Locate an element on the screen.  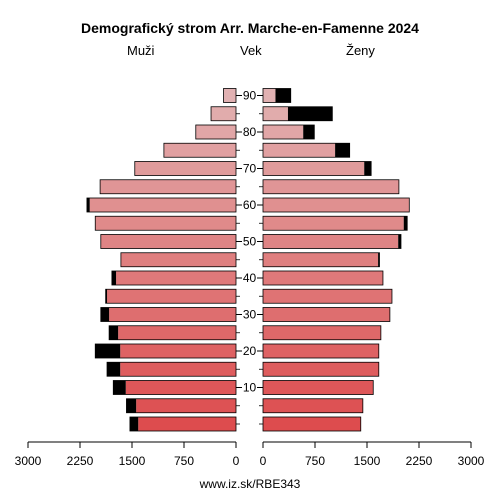
x-tick-label-right: 3000 is located at coordinates (471, 461).